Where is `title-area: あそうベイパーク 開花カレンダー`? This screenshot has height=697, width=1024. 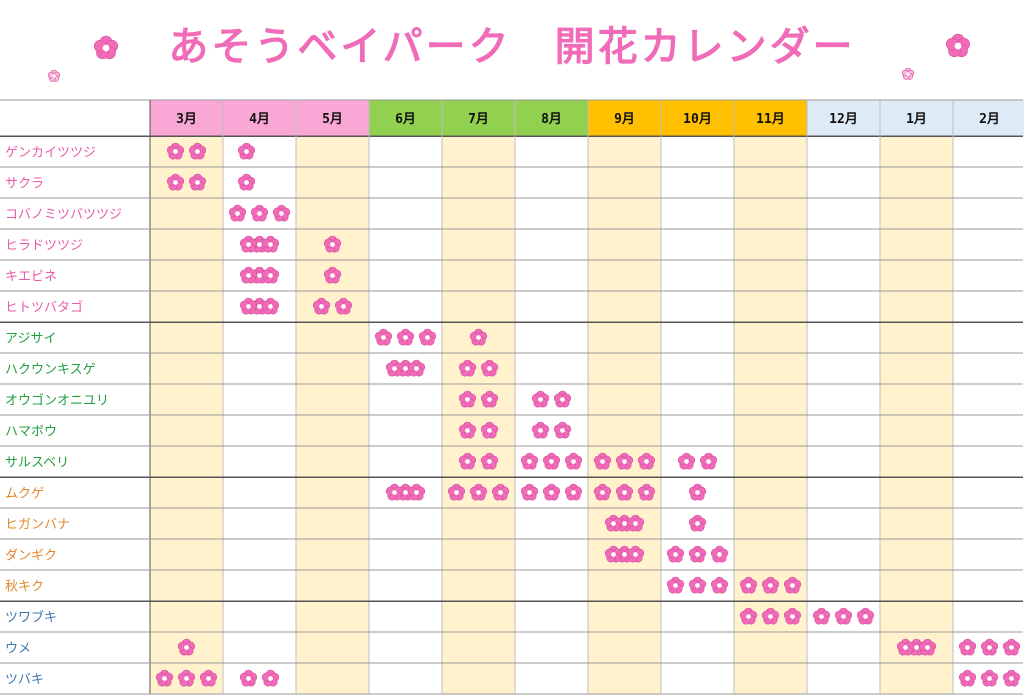 title-area: あそうベイパーク 開花カレンダー is located at coordinates (512, 50).